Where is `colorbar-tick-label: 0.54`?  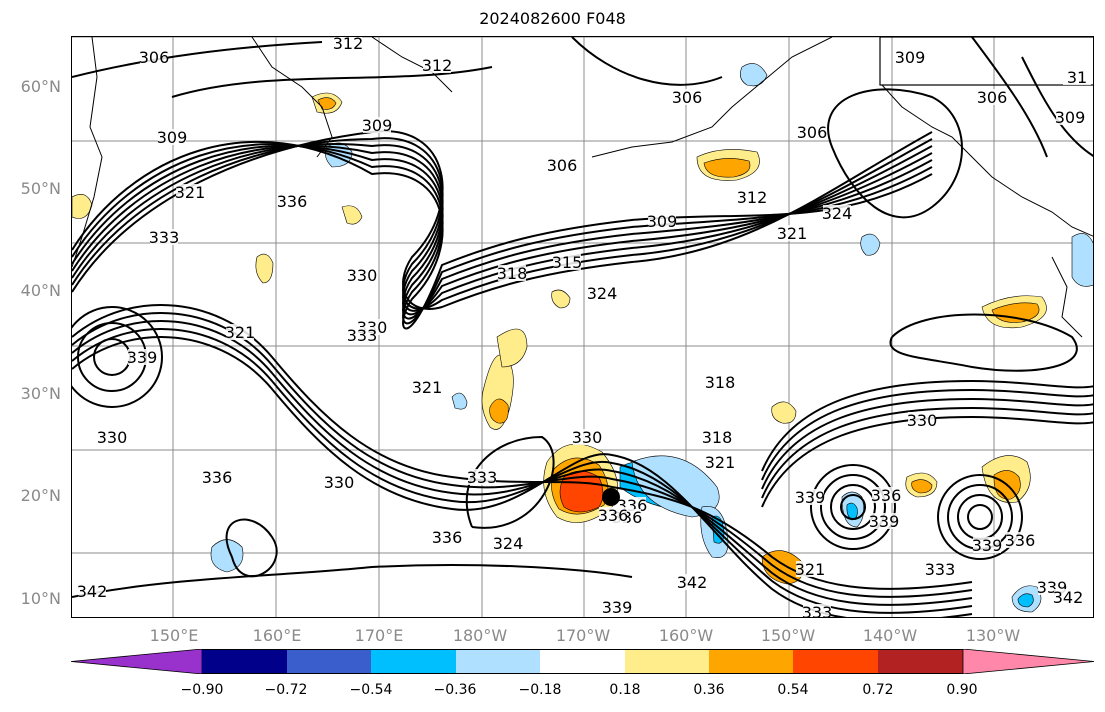 colorbar-tick-label: 0.54 is located at coordinates (793, 690).